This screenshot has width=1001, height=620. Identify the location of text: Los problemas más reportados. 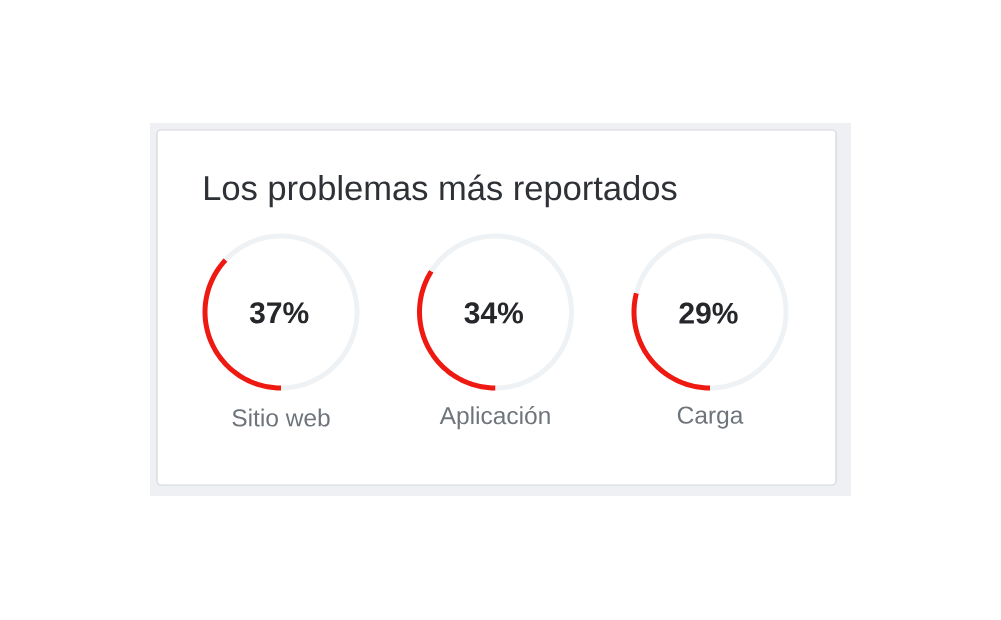
(441, 191).